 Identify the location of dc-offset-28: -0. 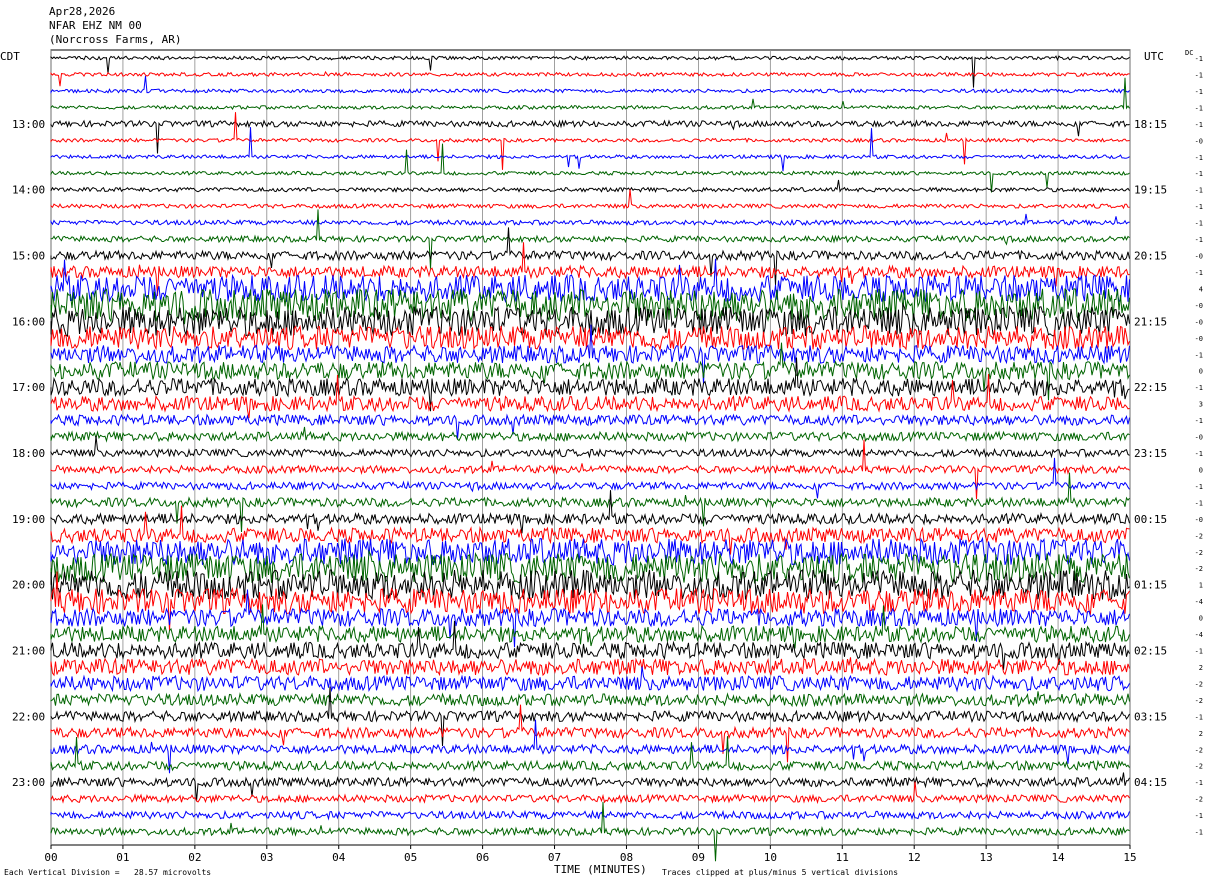
(1199, 520).